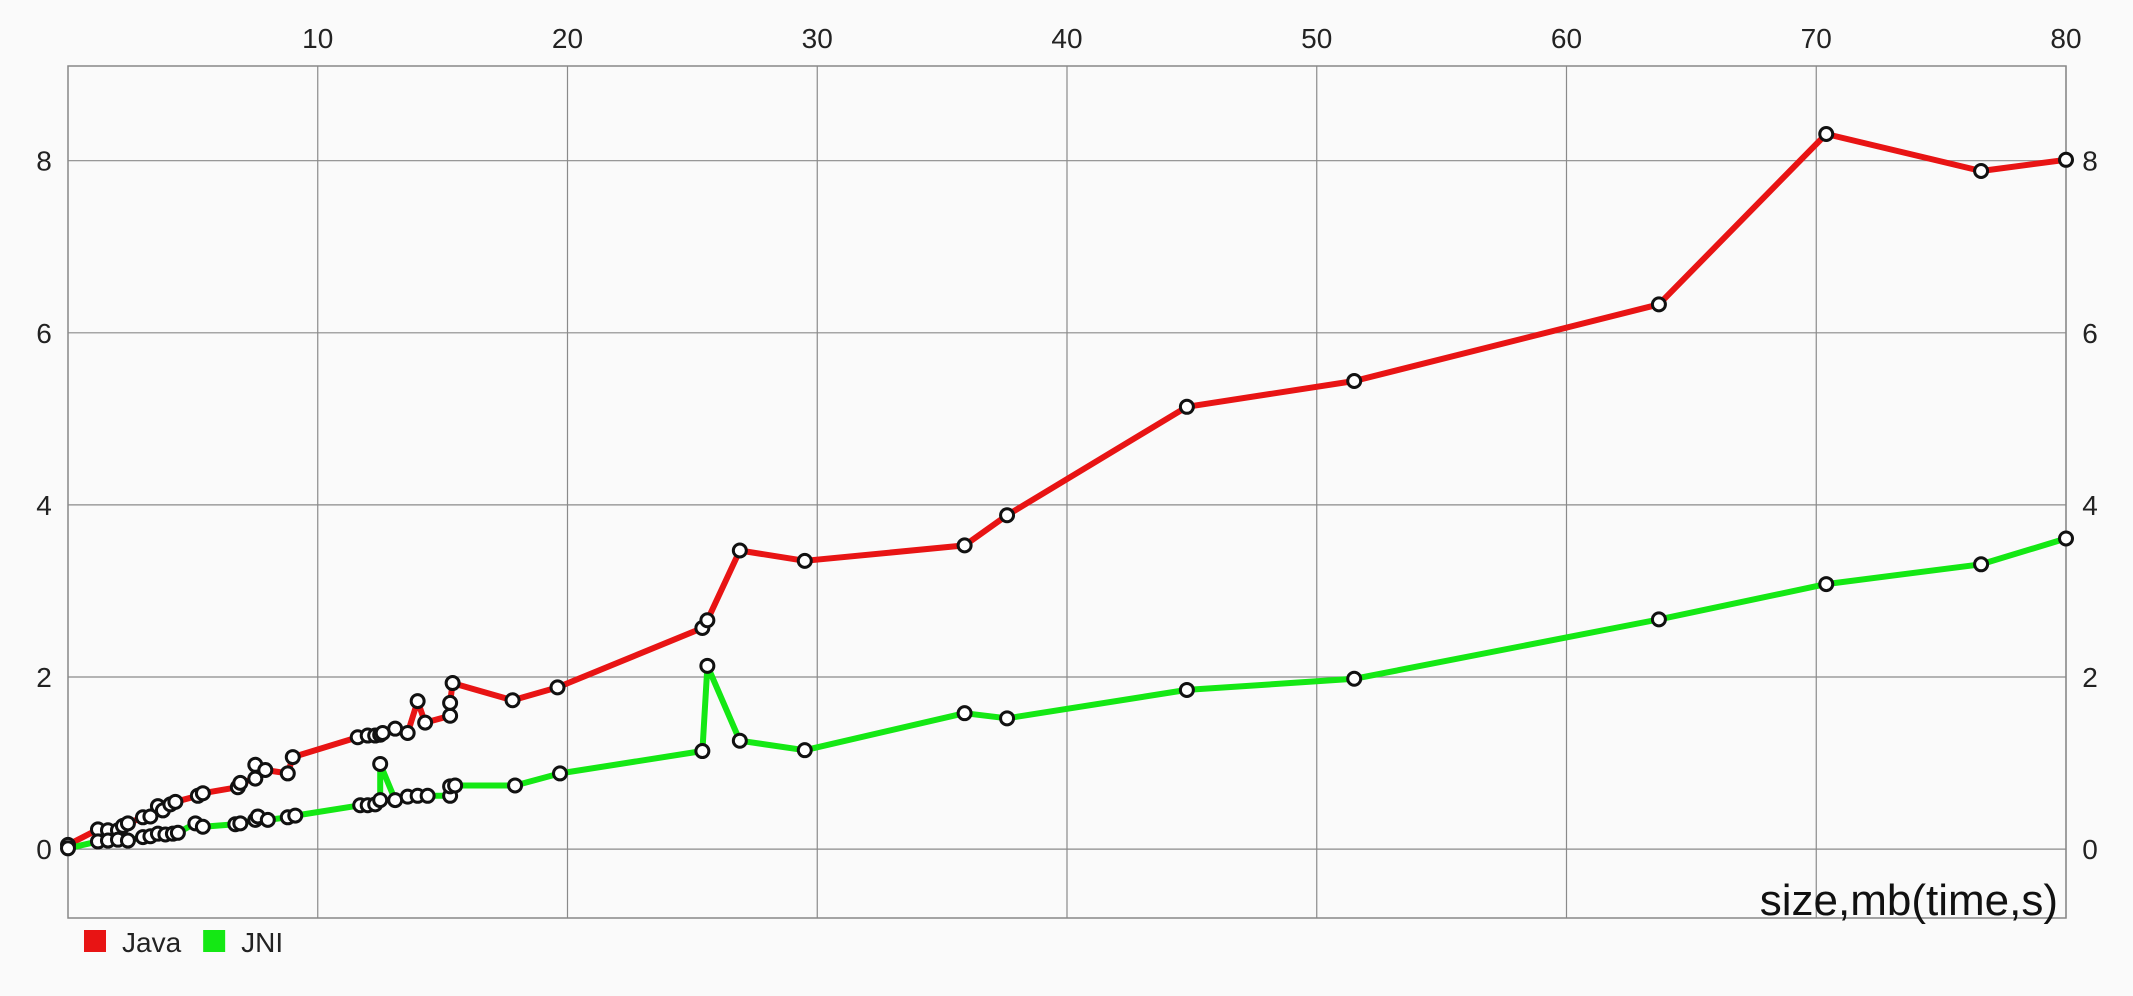  Describe the element at coordinates (2090, 161) in the screenshot. I see `y-tick-label-right: 8` at that location.